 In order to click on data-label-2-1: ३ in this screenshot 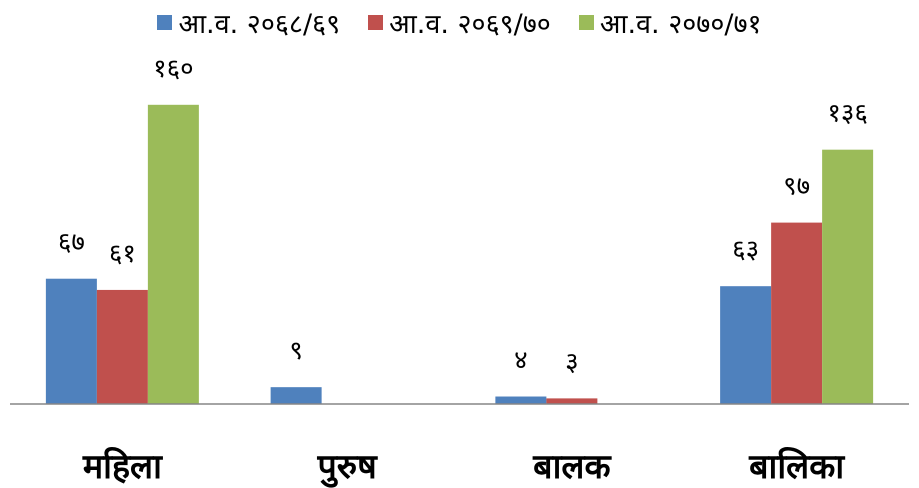, I will do `click(572, 362)`.